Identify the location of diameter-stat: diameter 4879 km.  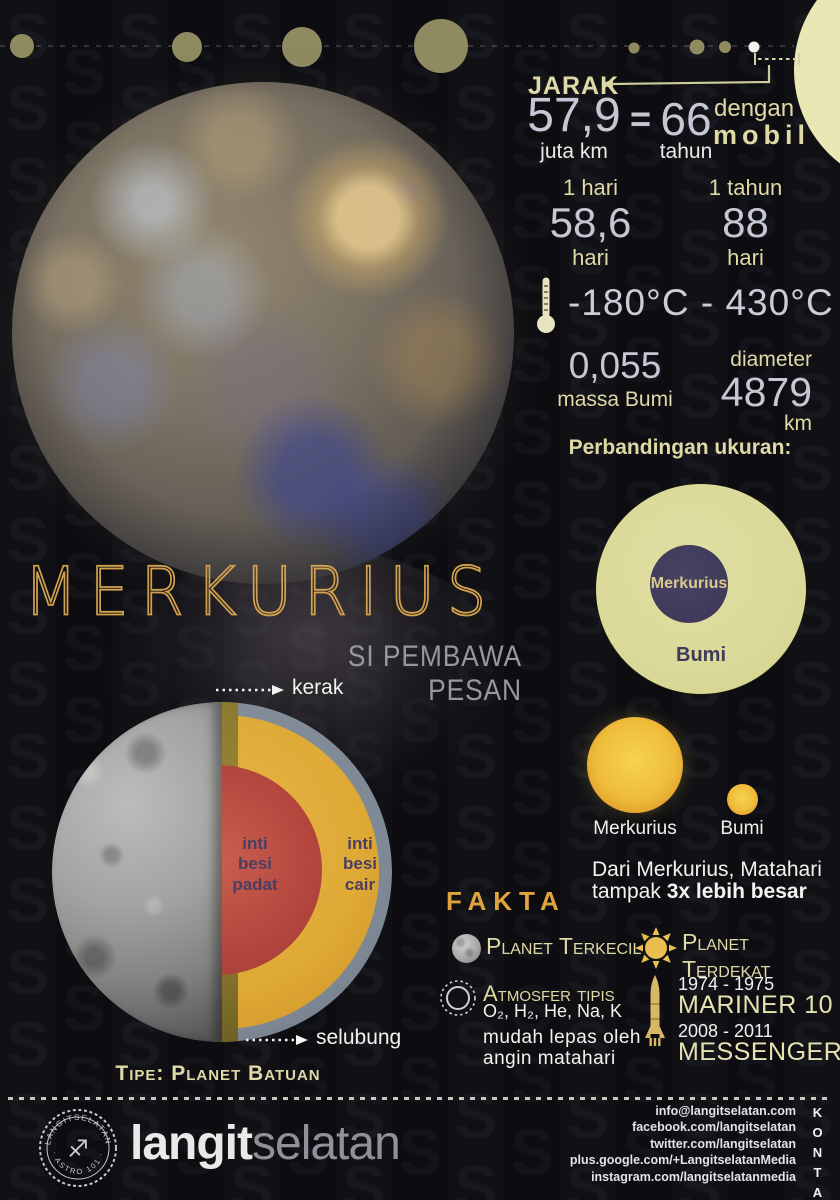
(756, 392).